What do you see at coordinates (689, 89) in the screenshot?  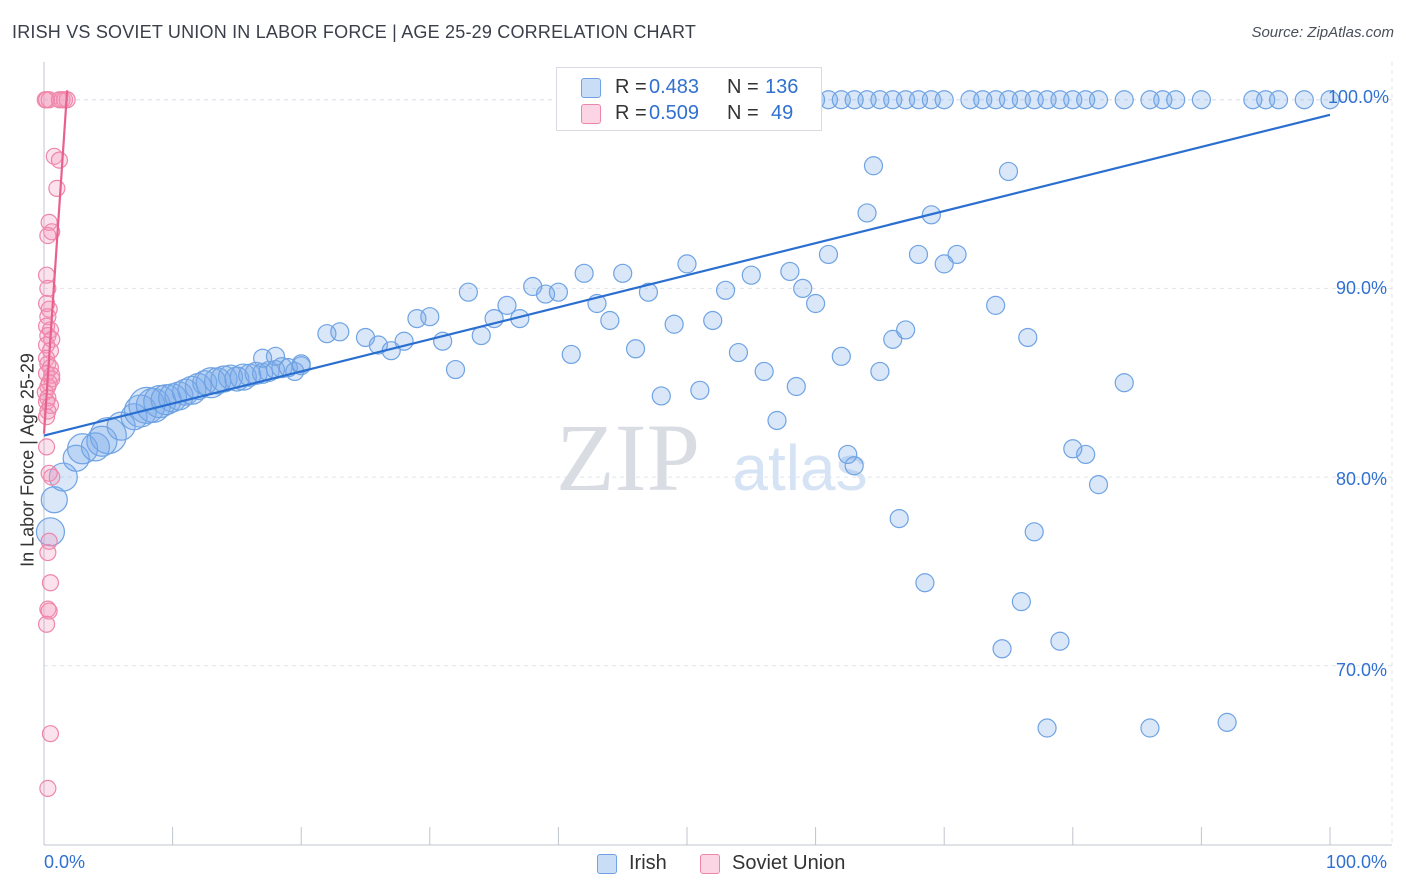 I see `legend-row-irish: R = 0.483 N = 136` at bounding box center [689, 89].